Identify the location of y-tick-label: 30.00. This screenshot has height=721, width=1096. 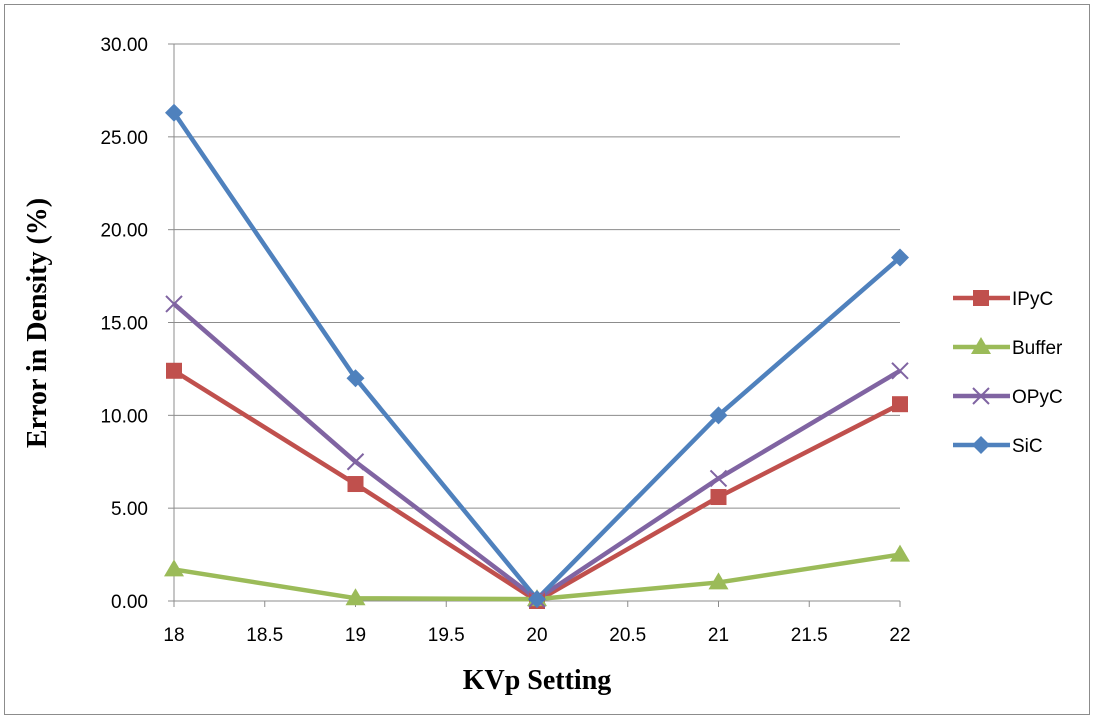
(124, 45).